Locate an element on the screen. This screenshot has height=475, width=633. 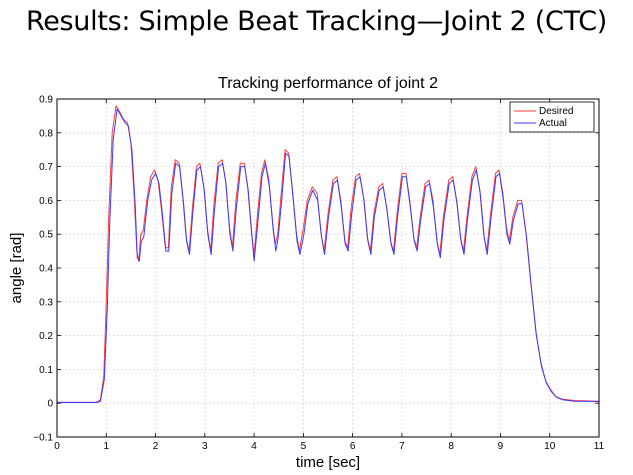
x-tick-label: 0 is located at coordinates (57, 446).